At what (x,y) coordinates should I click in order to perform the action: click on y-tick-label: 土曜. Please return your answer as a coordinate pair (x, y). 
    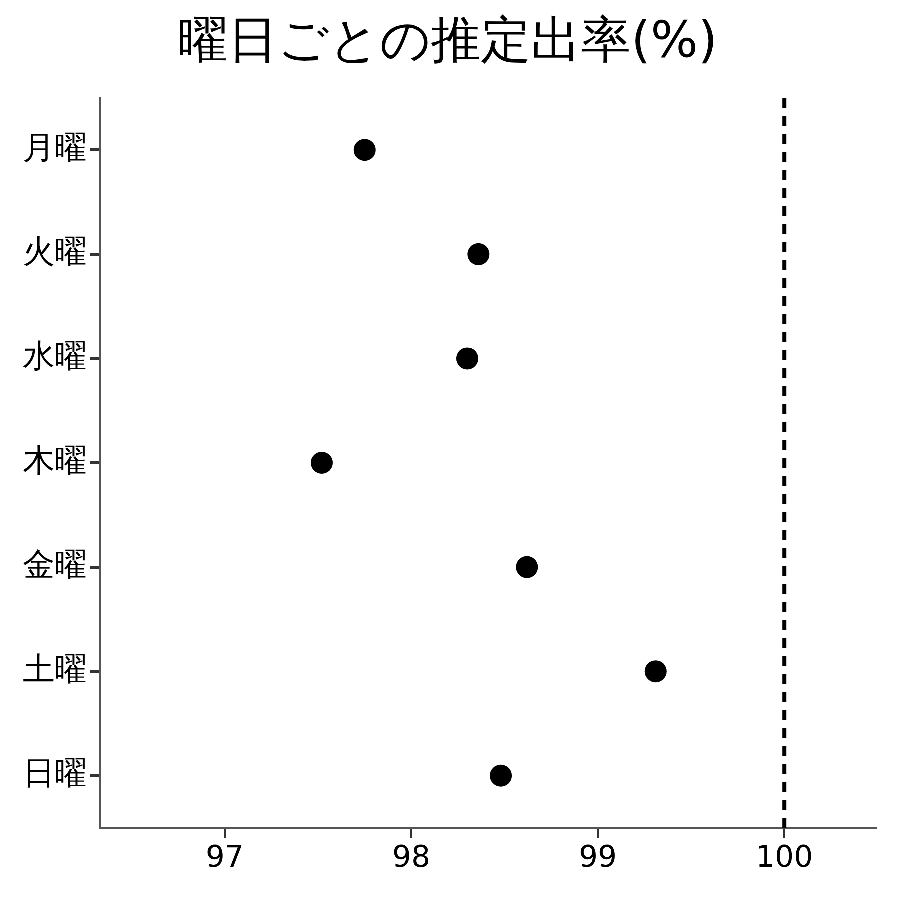
    Looking at the image, I should click on (55, 669).